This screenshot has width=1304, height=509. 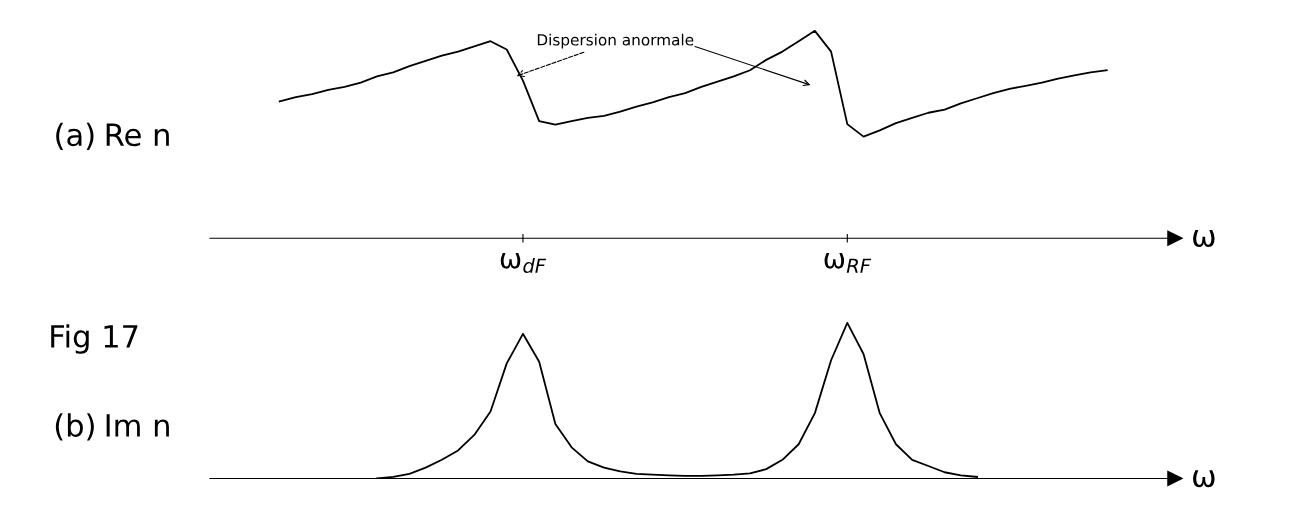 I want to click on annotation: Dispersion anormale, so click(x=615, y=41).